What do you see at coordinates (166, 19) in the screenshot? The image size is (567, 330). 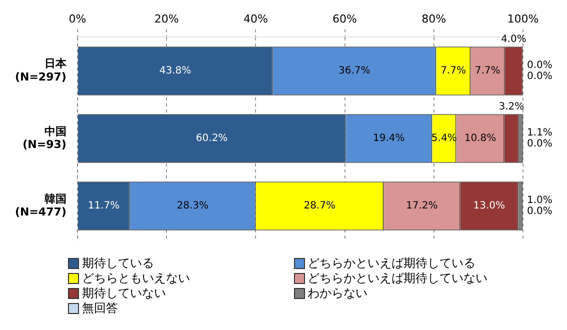 I see `x-tick-label: 20%` at bounding box center [166, 19].